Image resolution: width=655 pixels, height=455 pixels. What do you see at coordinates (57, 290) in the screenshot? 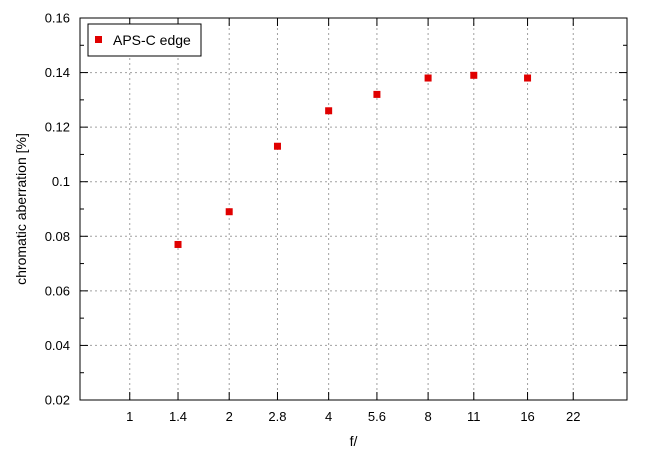
I see `y-tick-label: 0.06` at bounding box center [57, 290].